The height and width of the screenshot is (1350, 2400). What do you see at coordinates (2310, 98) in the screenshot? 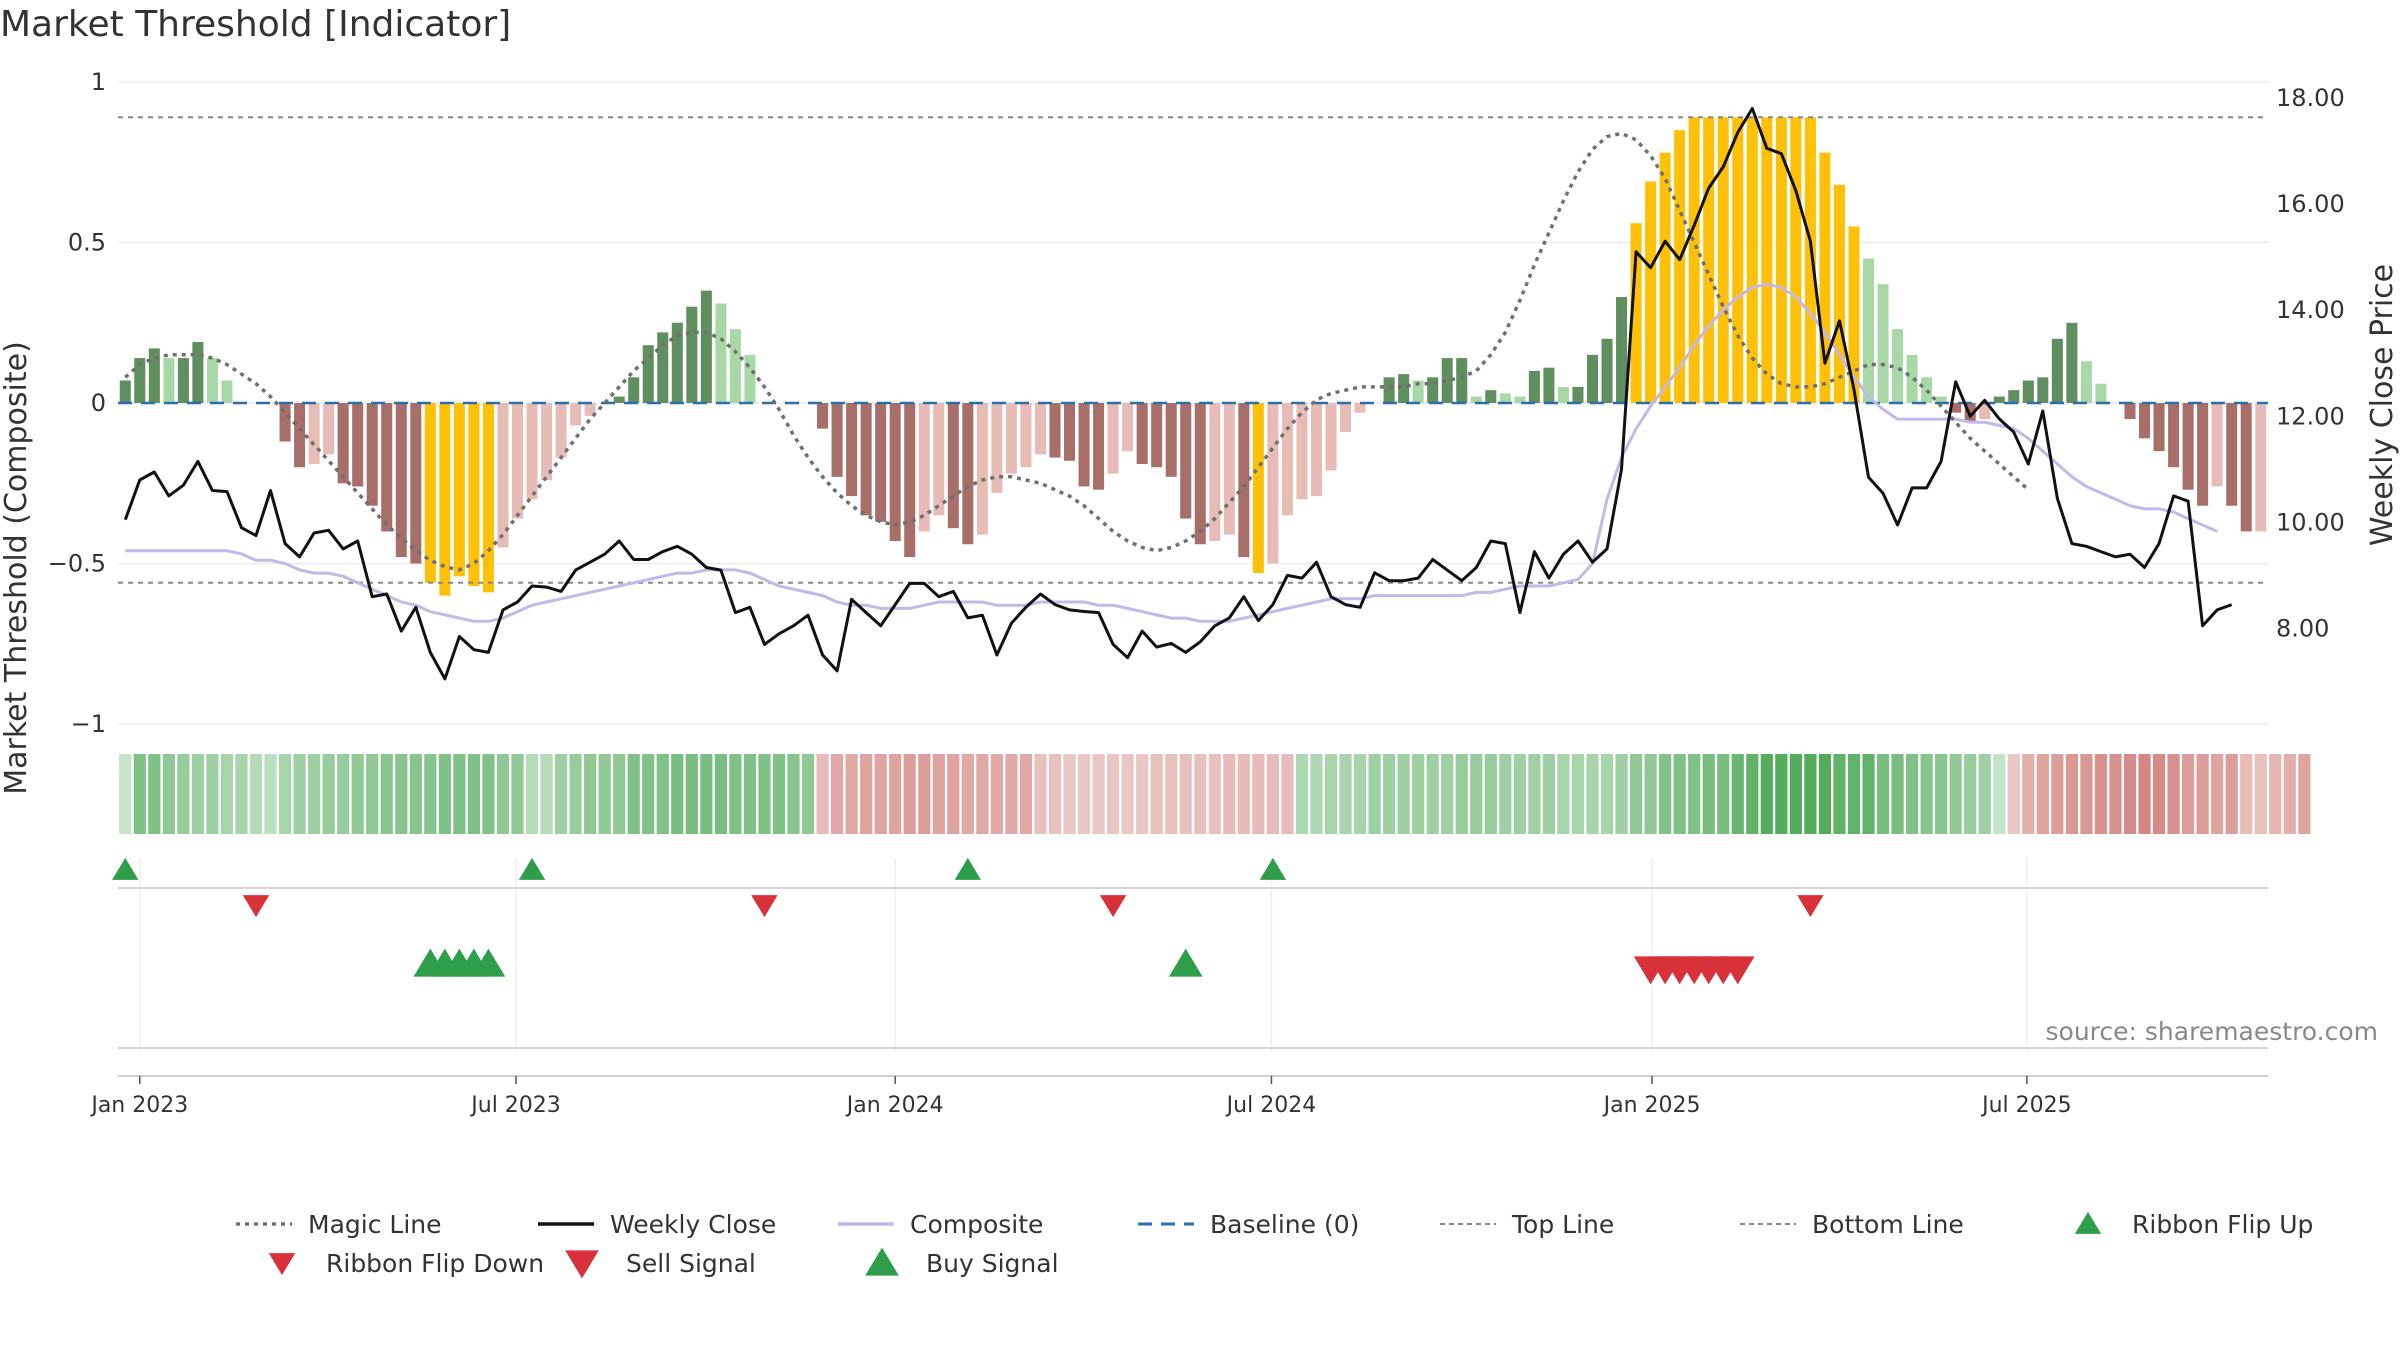
I see `y2-tick-label: 18.00` at bounding box center [2310, 98].